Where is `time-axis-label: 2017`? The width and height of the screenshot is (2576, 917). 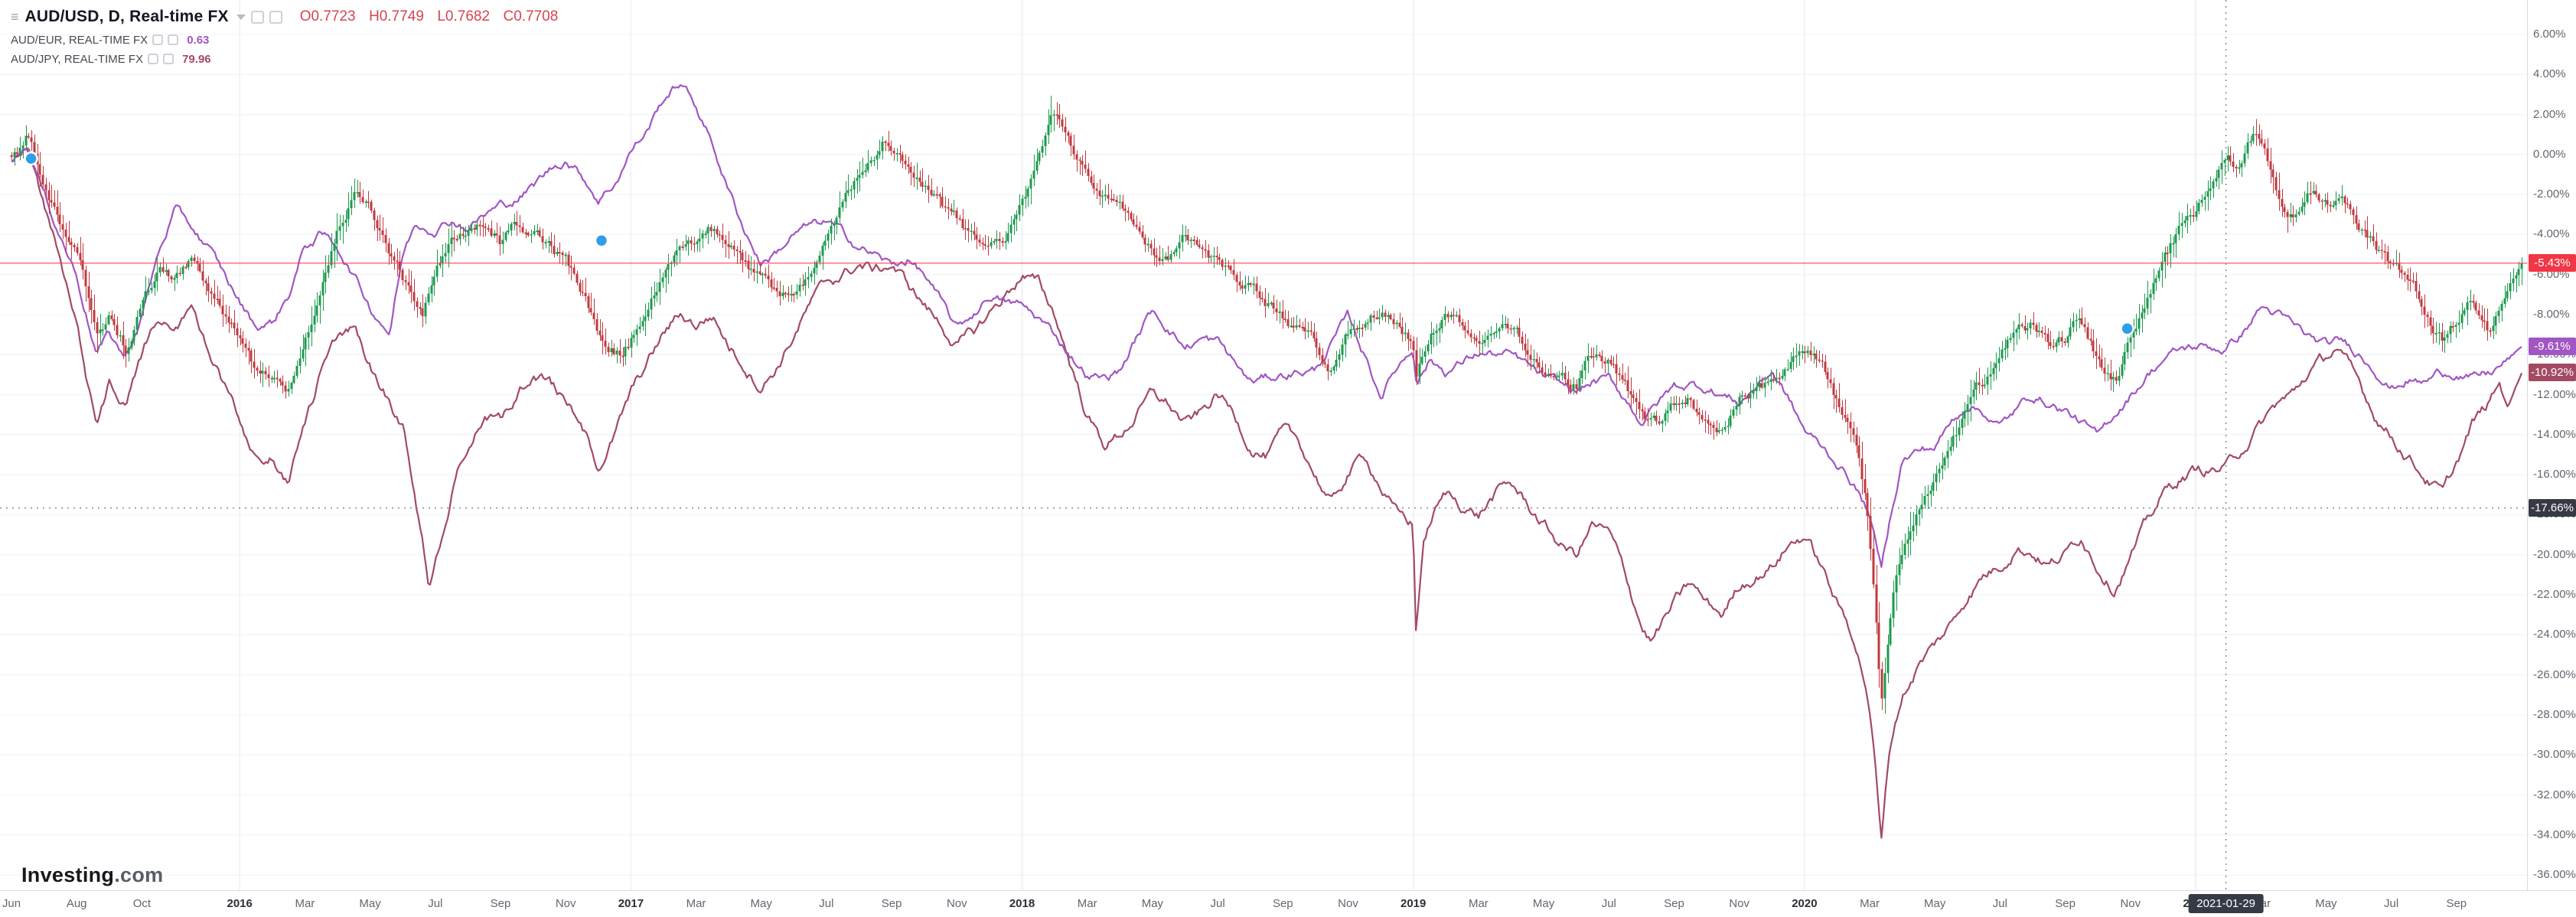
time-axis-label: 2017 is located at coordinates (631, 904).